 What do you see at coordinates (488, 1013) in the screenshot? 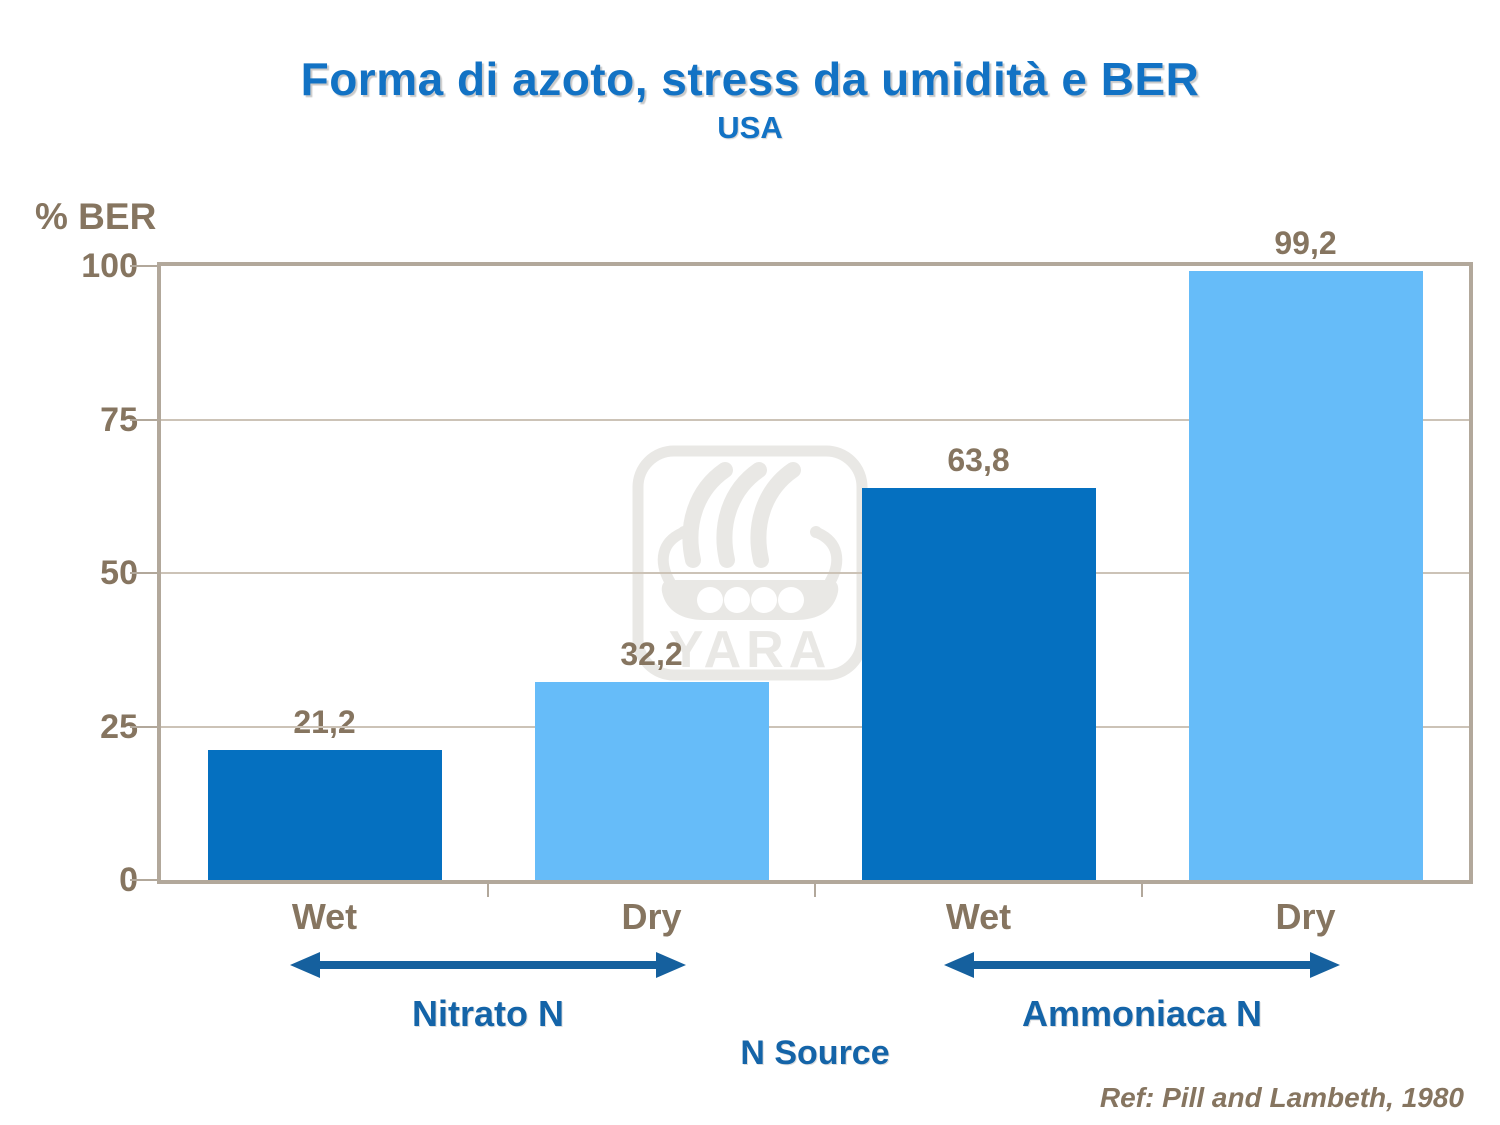
I see `group-label-0: Nitrato N` at bounding box center [488, 1013].